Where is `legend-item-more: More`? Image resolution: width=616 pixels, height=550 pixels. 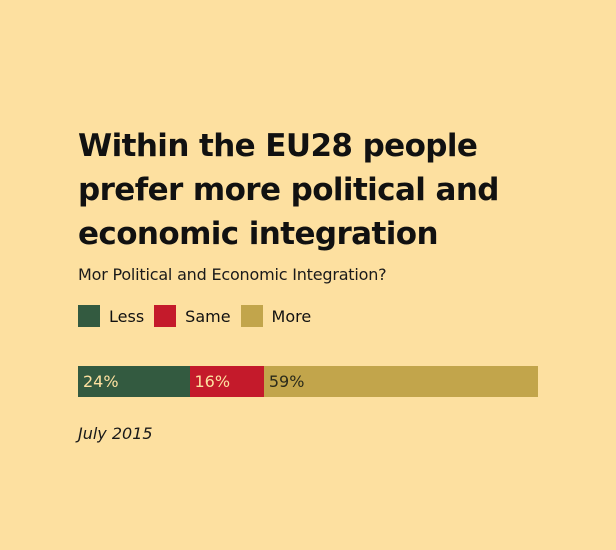
legend-item-more: More is located at coordinates (276, 316).